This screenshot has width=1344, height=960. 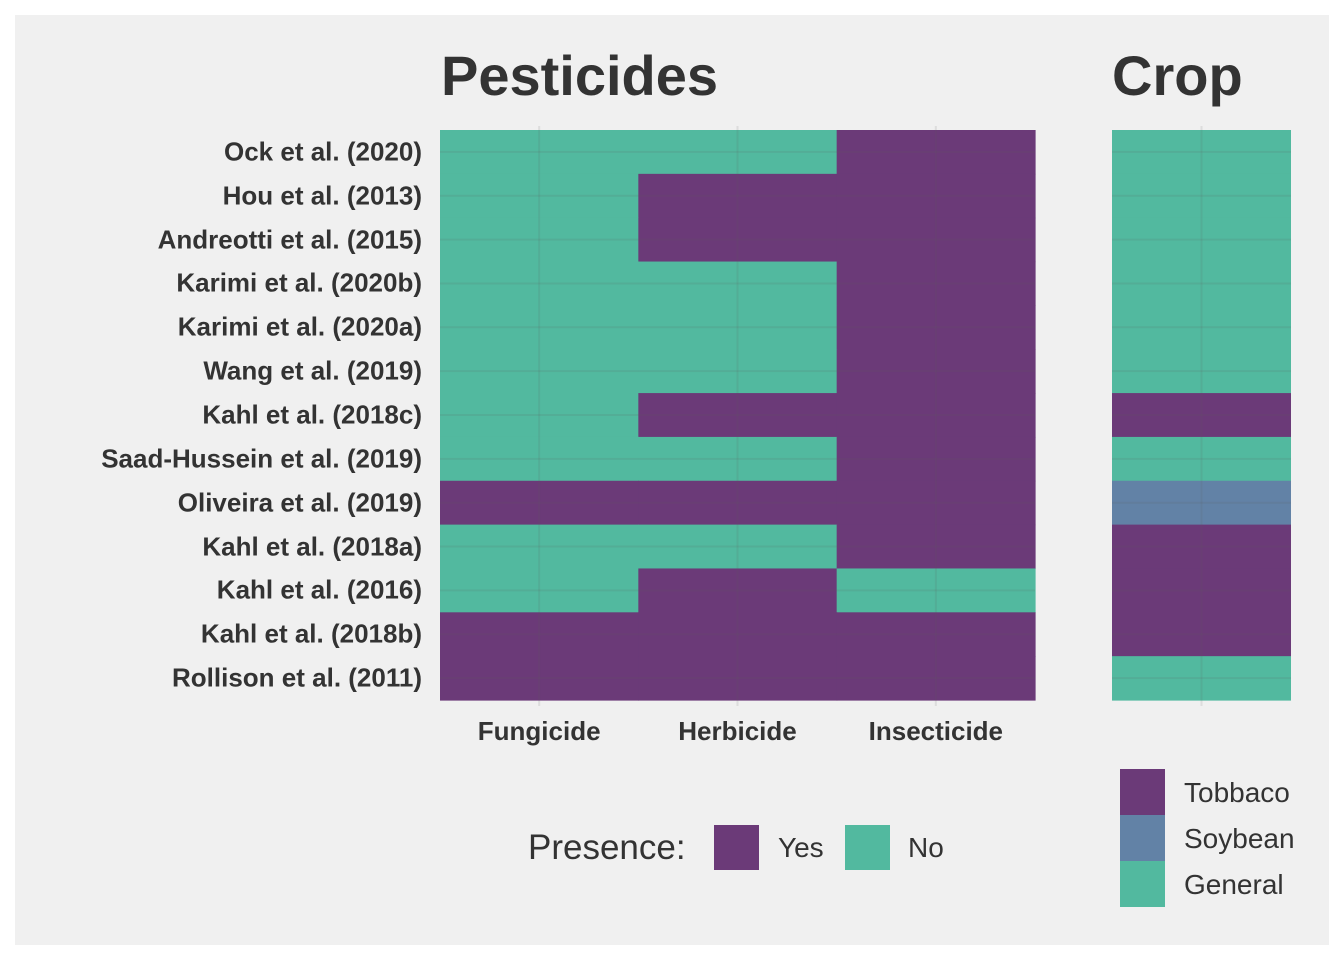 I want to click on row-label-andreotti-et-al-2015: Andreotti et al. (2015), so click(x=289, y=239).